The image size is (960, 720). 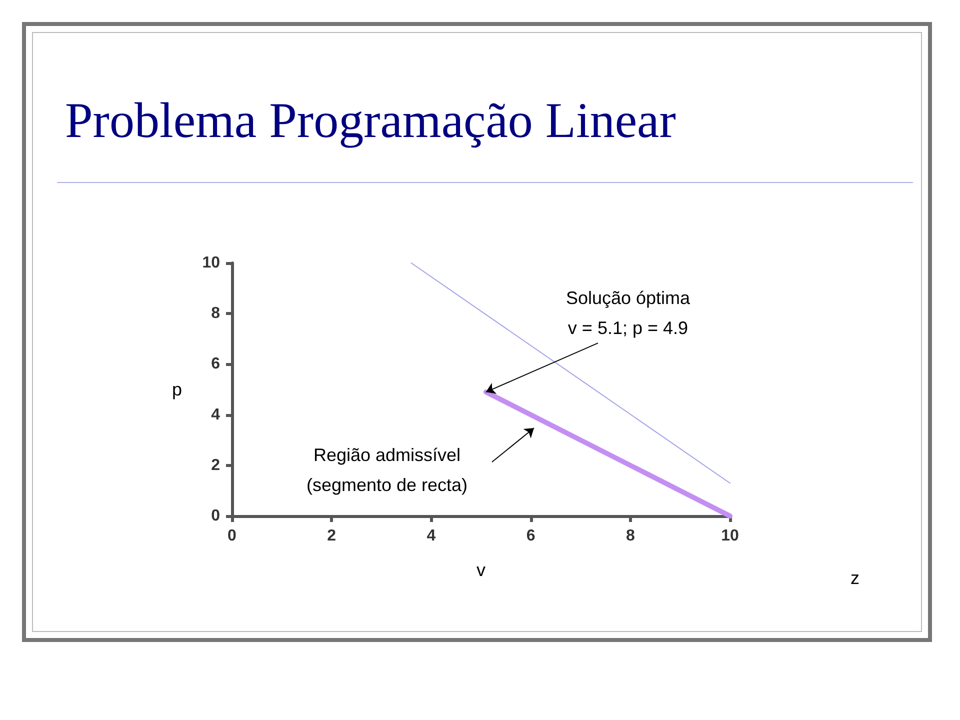 I want to click on x-tick-label: 8, so click(x=630, y=536).